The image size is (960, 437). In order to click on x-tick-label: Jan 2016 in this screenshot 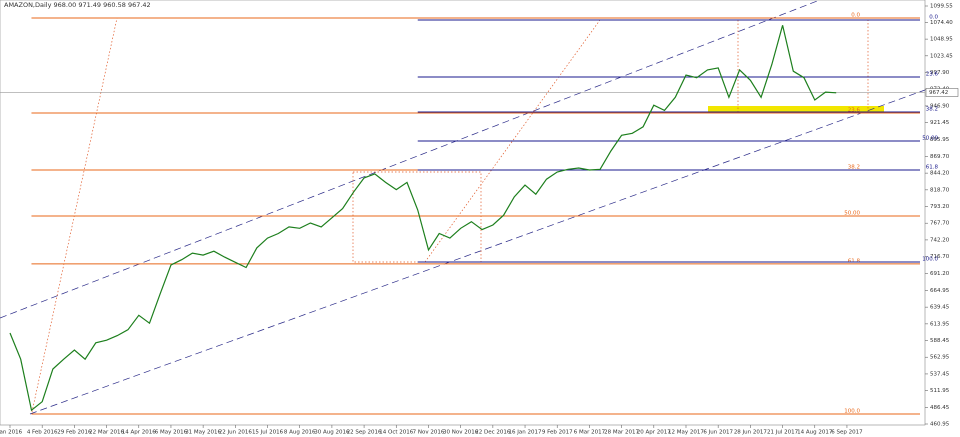, I will do `click(11, 433)`.